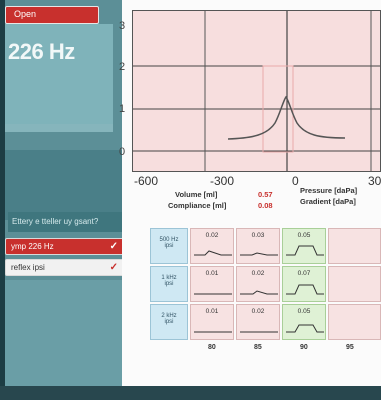 This screenshot has height=400, width=381. I want to click on column-label: 95, so click(350, 347).